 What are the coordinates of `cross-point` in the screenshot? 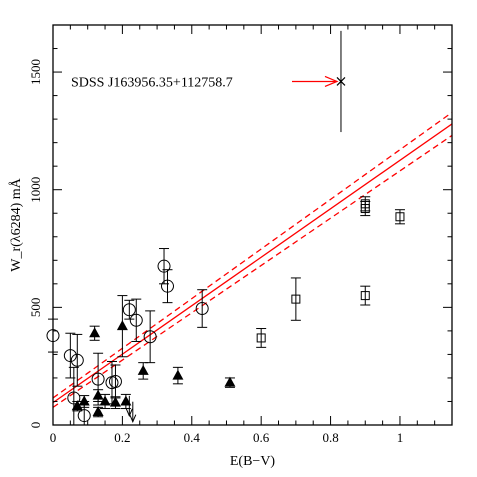 It's located at (341, 81).